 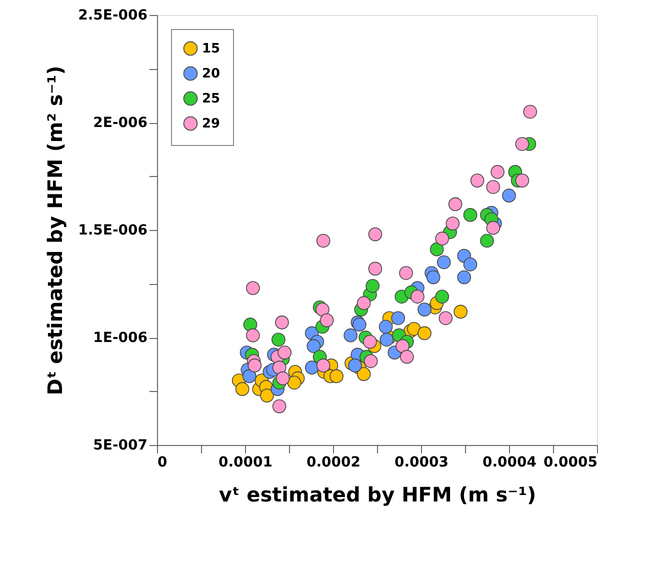 What do you see at coordinates (113, 16) in the screenshot?
I see `y-tick-label: 2.5E-006` at bounding box center [113, 16].